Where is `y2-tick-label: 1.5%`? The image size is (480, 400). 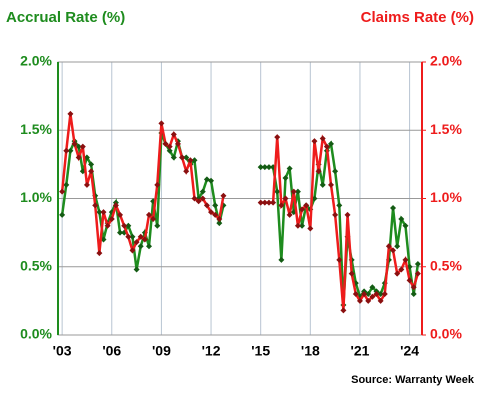 y2-tick-label: 1.5% is located at coordinates (446, 129).